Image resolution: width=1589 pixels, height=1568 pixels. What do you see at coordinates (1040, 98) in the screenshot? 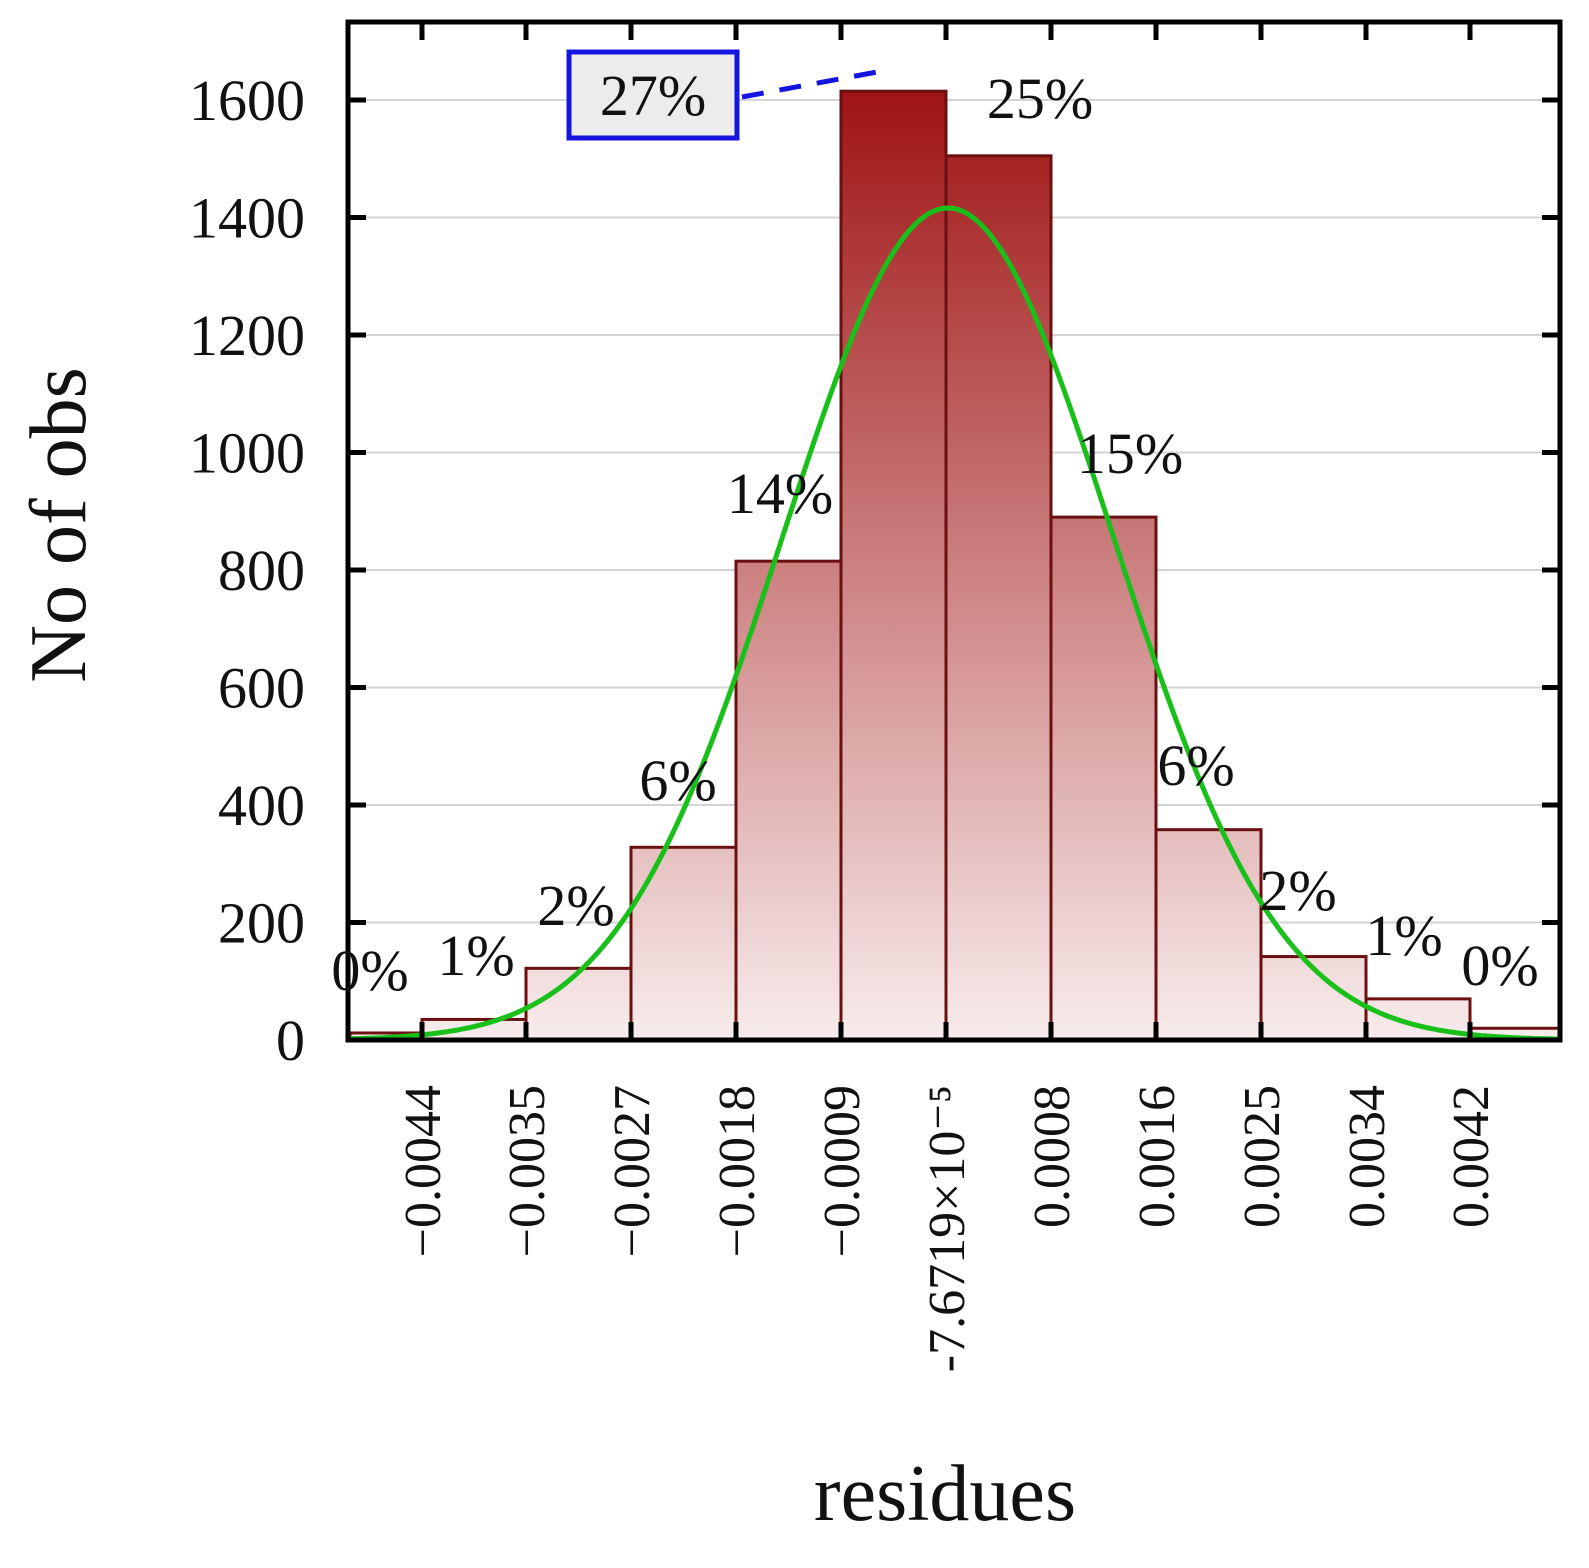
I see `percentage-label: 25%` at bounding box center [1040, 98].